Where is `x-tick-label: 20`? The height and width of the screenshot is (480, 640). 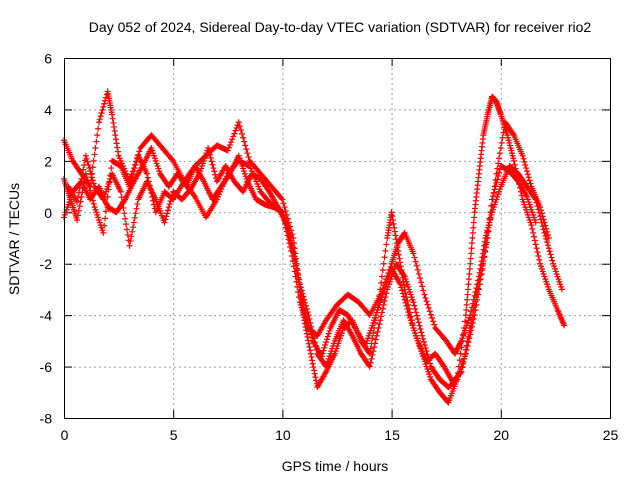 x-tick-label: 20 is located at coordinates (502, 435).